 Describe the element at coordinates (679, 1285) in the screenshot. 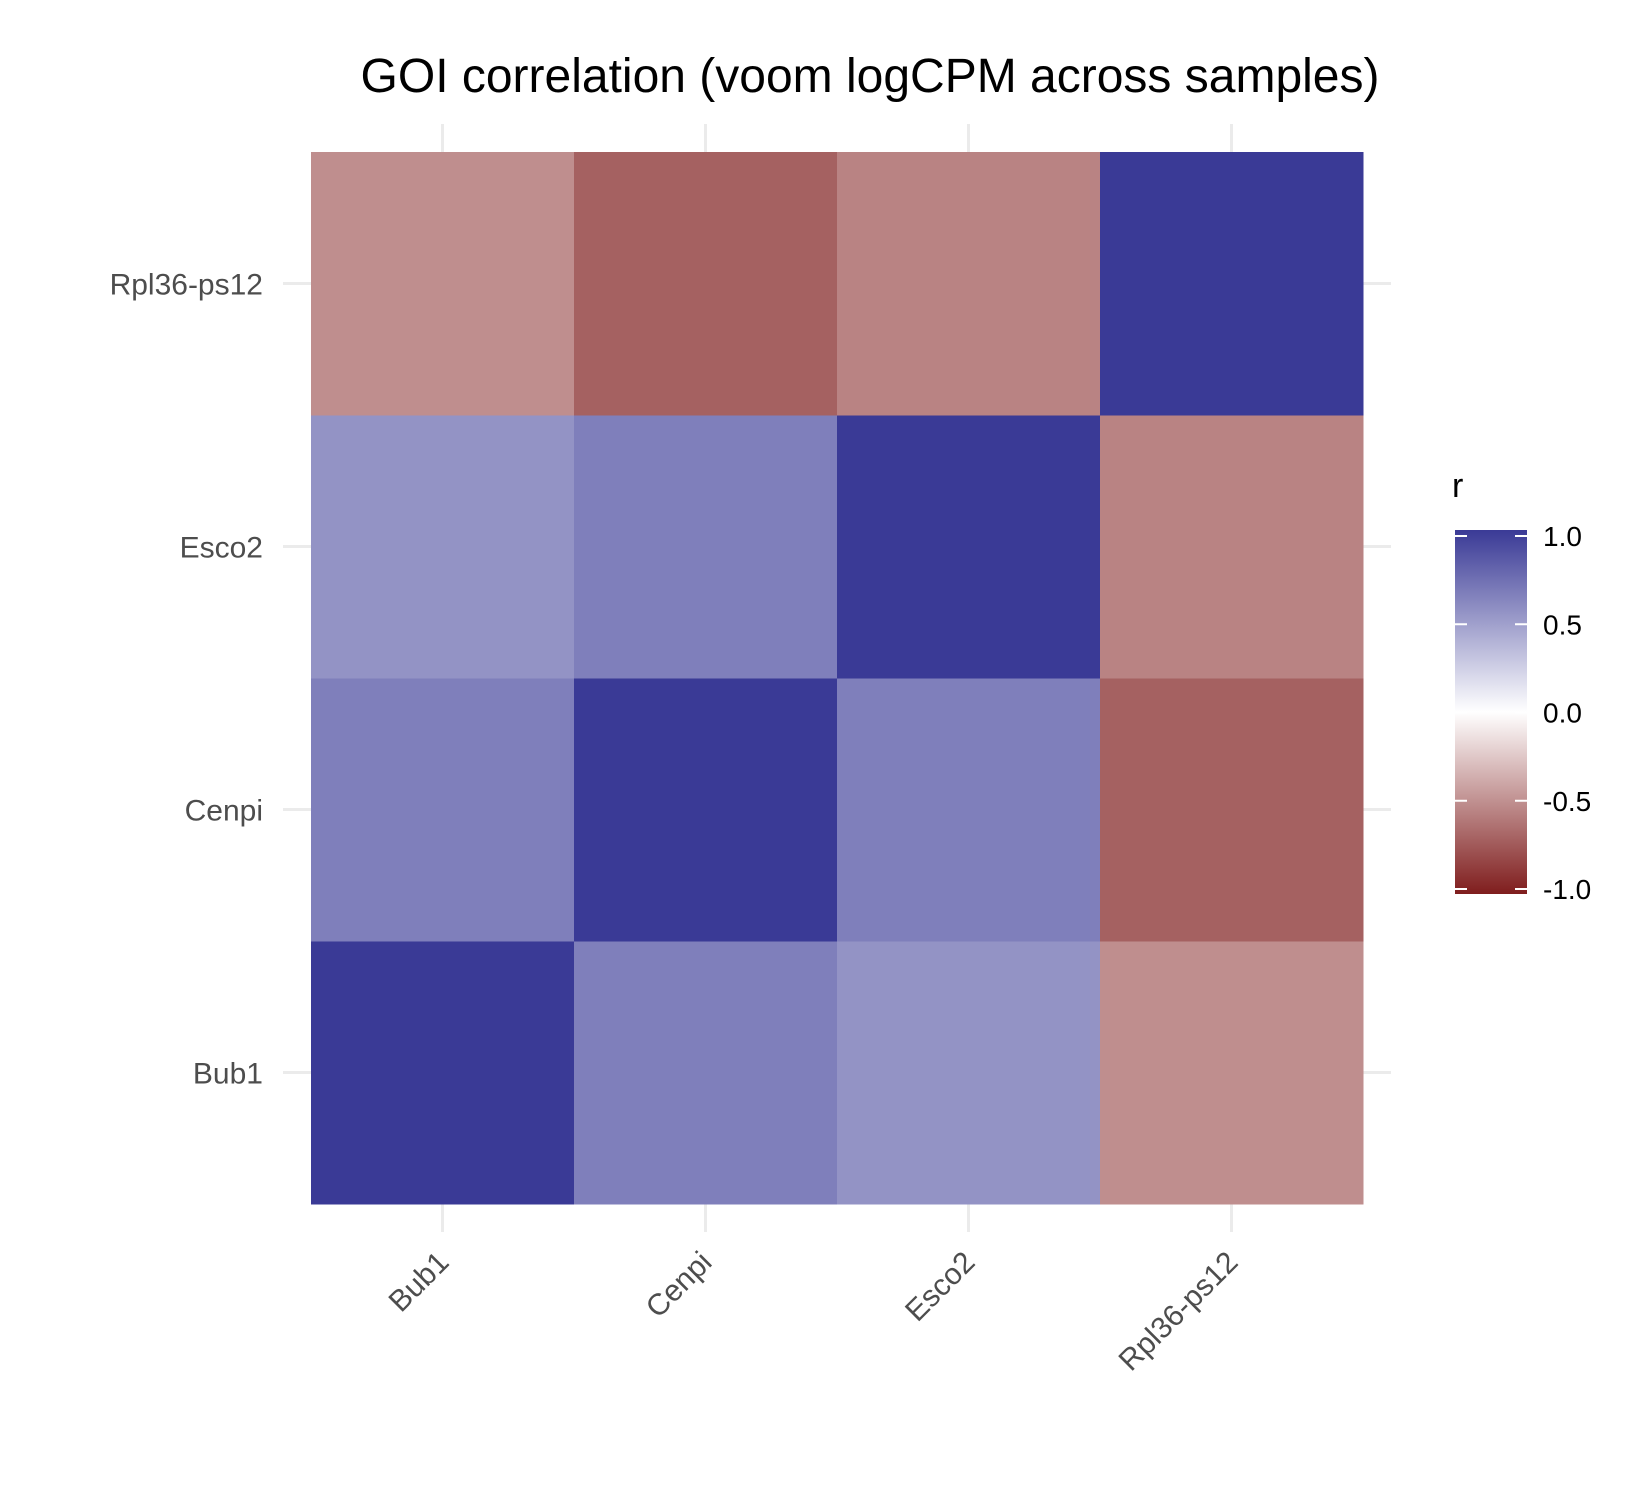

I see `x-tick-label: Cenpi` at that location.